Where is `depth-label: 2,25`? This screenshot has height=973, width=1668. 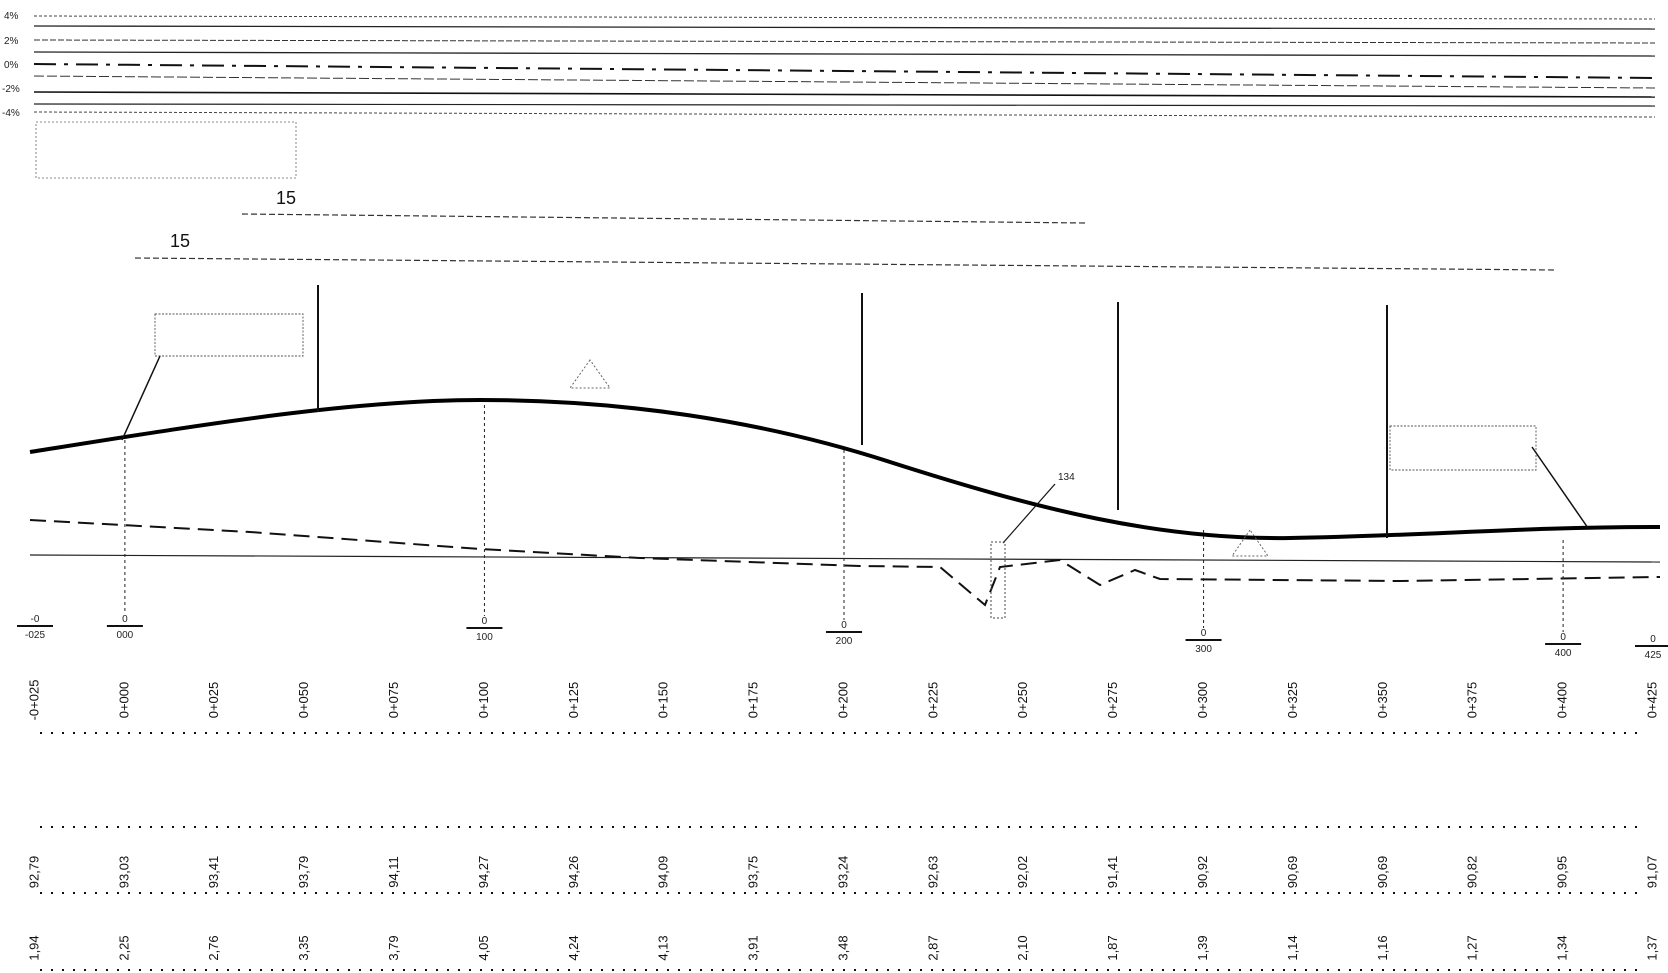
depth-label: 2,25 is located at coordinates (123, 947).